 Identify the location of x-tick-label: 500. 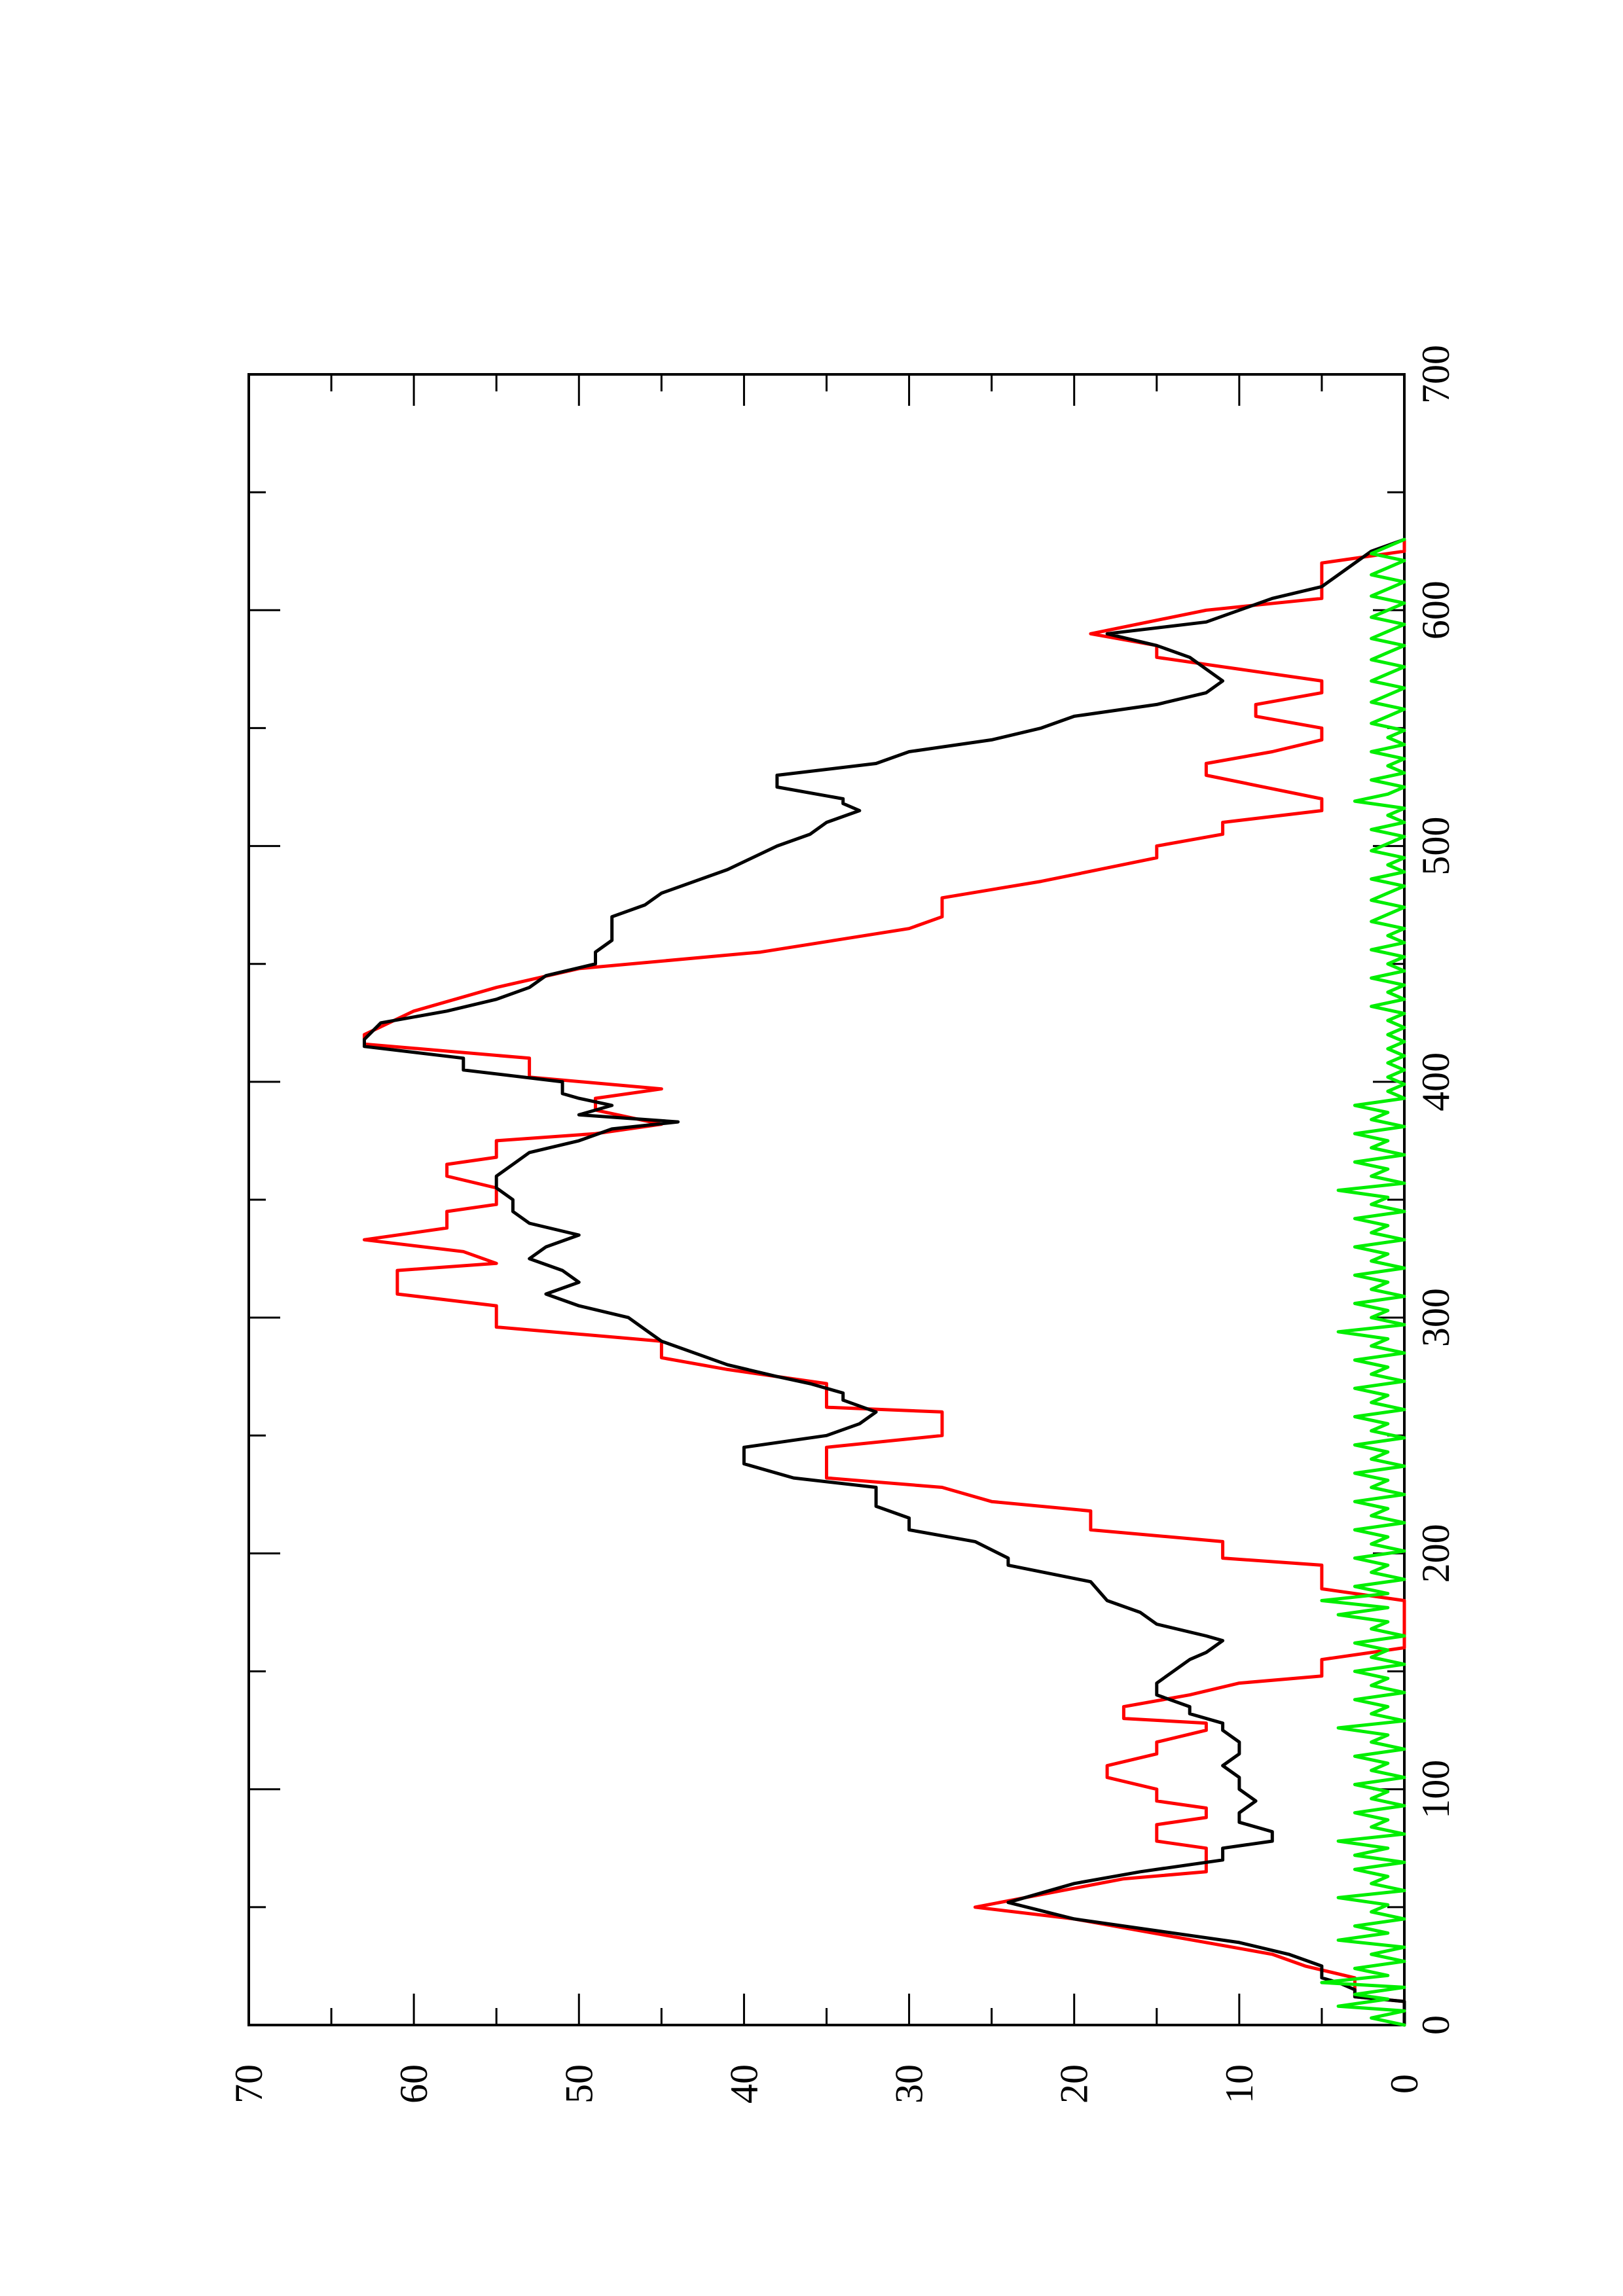
(1435, 846).